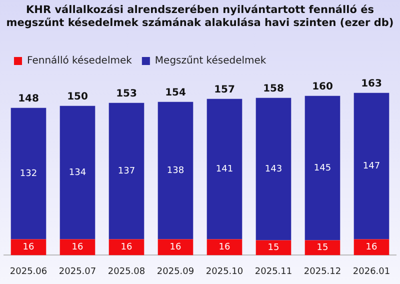 The width and height of the screenshot is (400, 284). What do you see at coordinates (371, 84) in the screenshot?
I see `total-label: 163` at bounding box center [371, 84].